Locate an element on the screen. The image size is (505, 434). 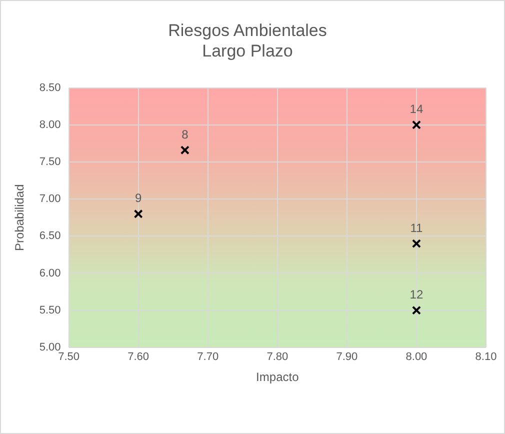
y-tick-label: 5.00 is located at coordinates (50, 347).